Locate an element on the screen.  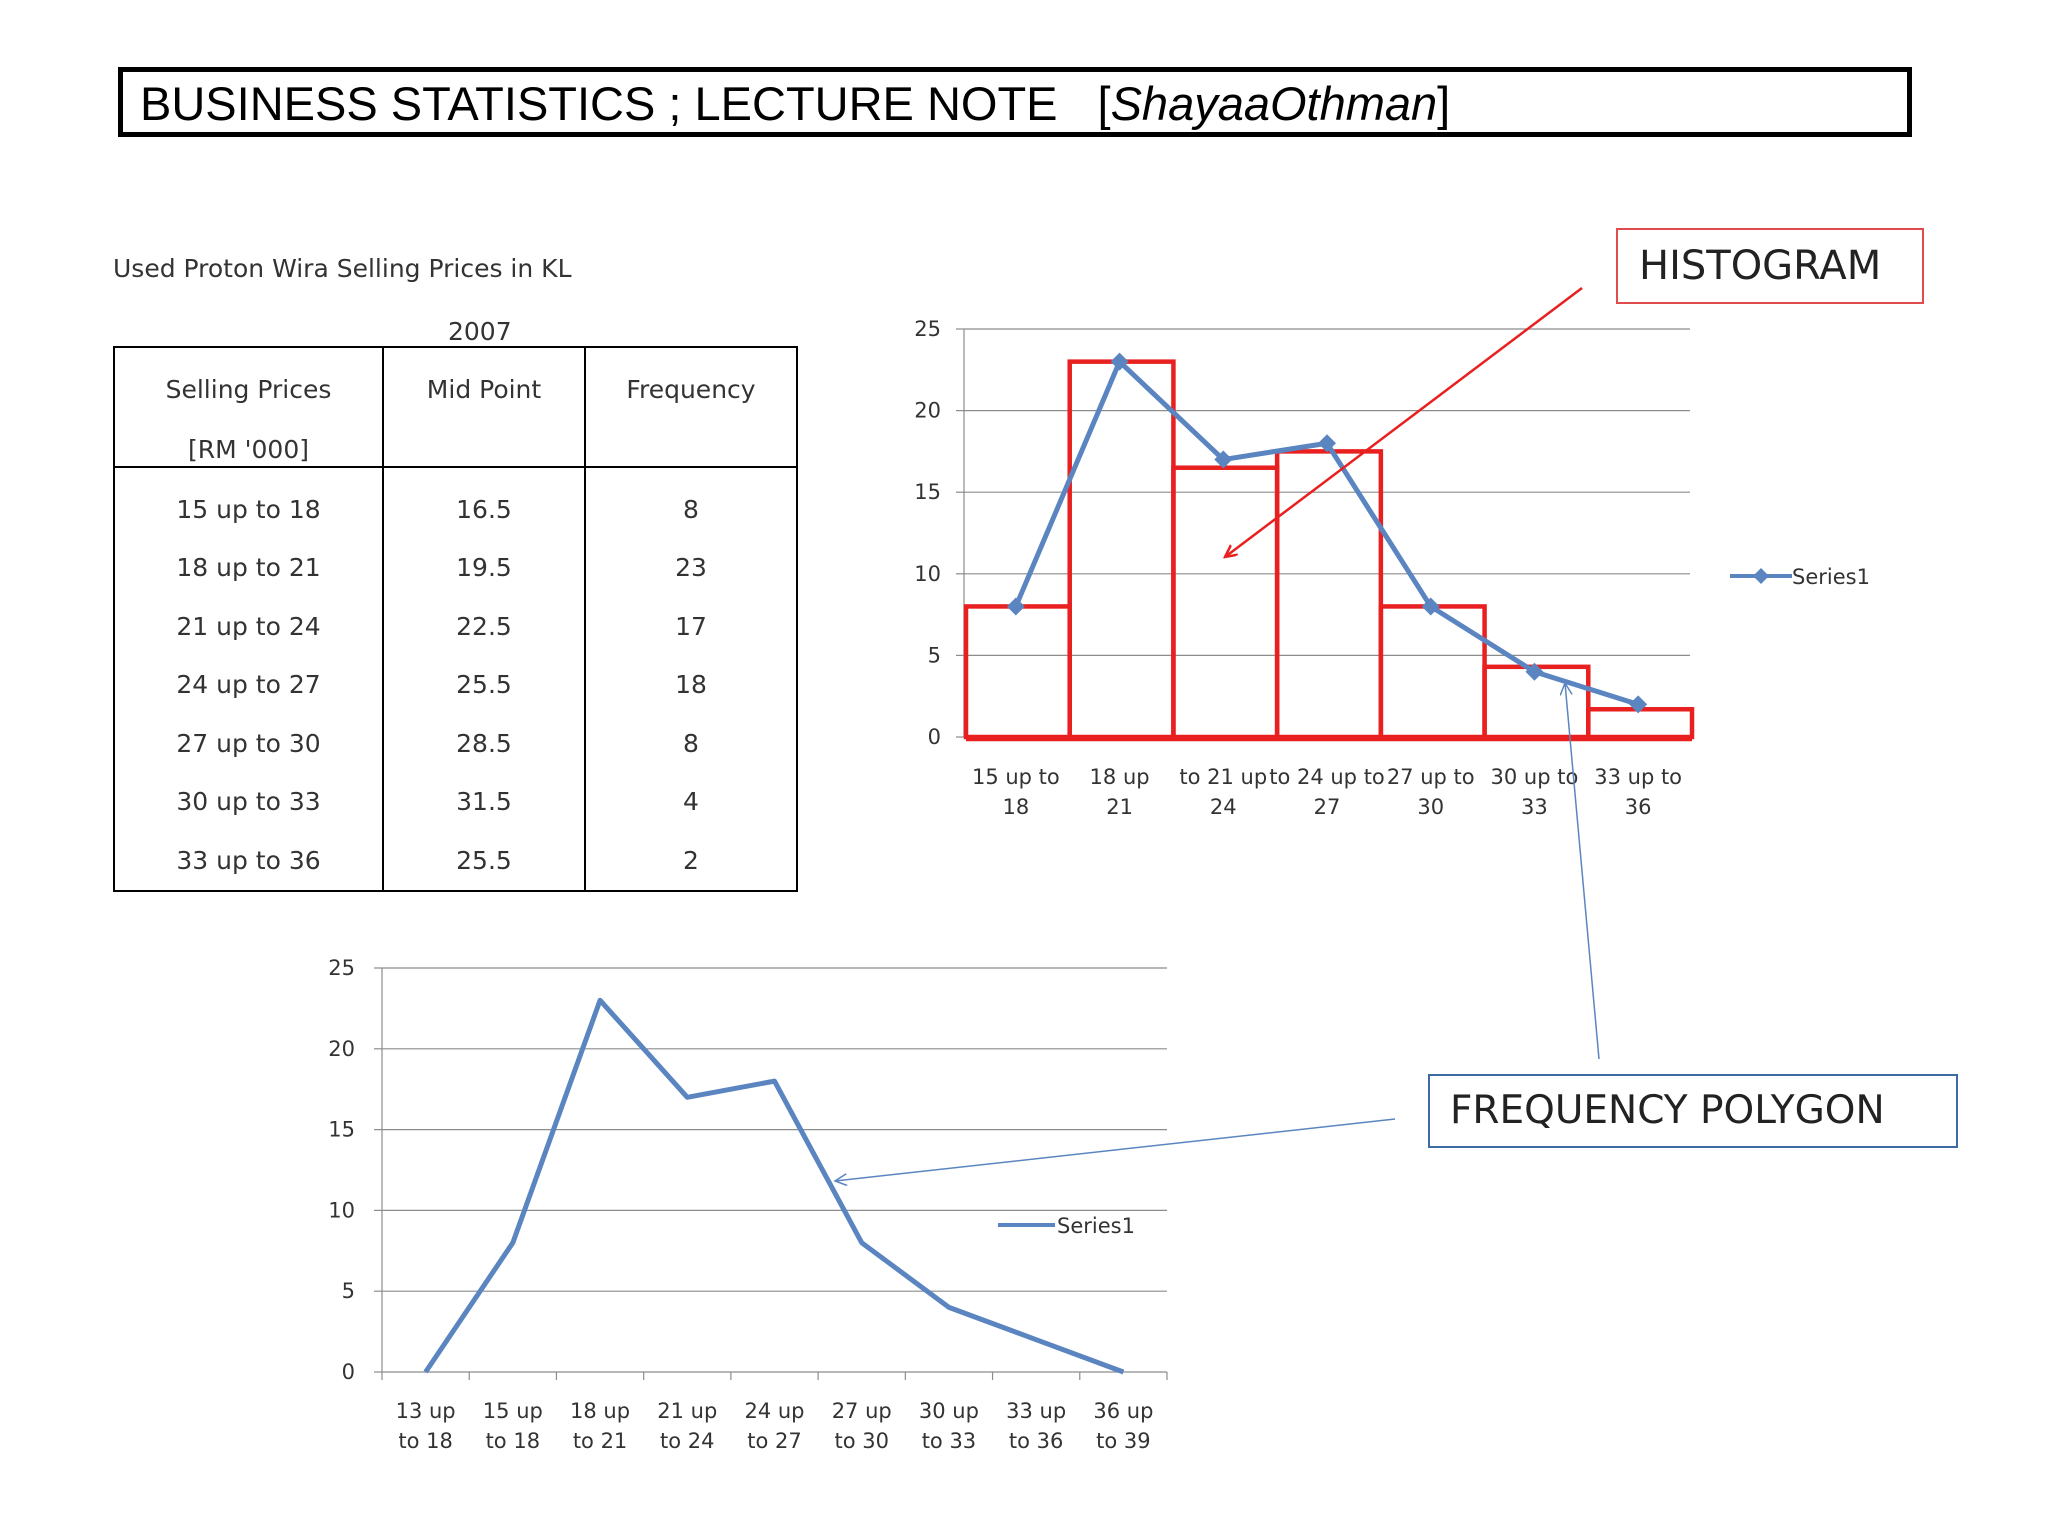
cell-mid: 19.5 is located at coordinates (484, 567).